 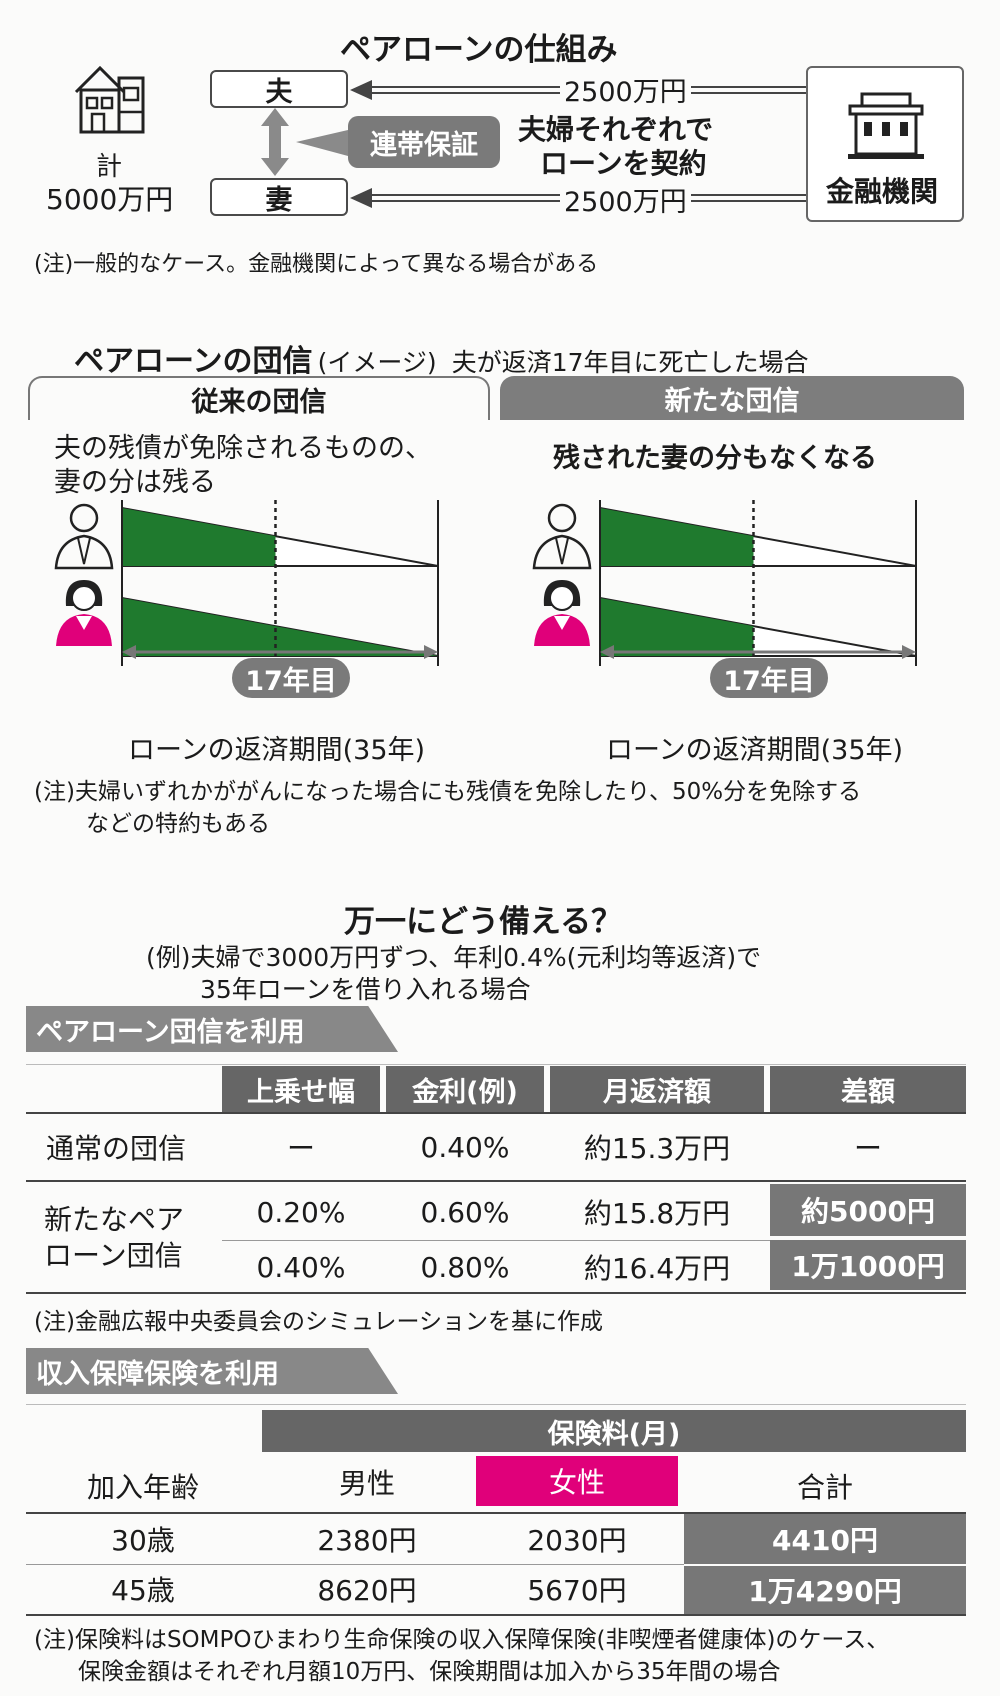 I want to click on table2-heading-label: 収入保障保険を利用, so click(x=157, y=1374).